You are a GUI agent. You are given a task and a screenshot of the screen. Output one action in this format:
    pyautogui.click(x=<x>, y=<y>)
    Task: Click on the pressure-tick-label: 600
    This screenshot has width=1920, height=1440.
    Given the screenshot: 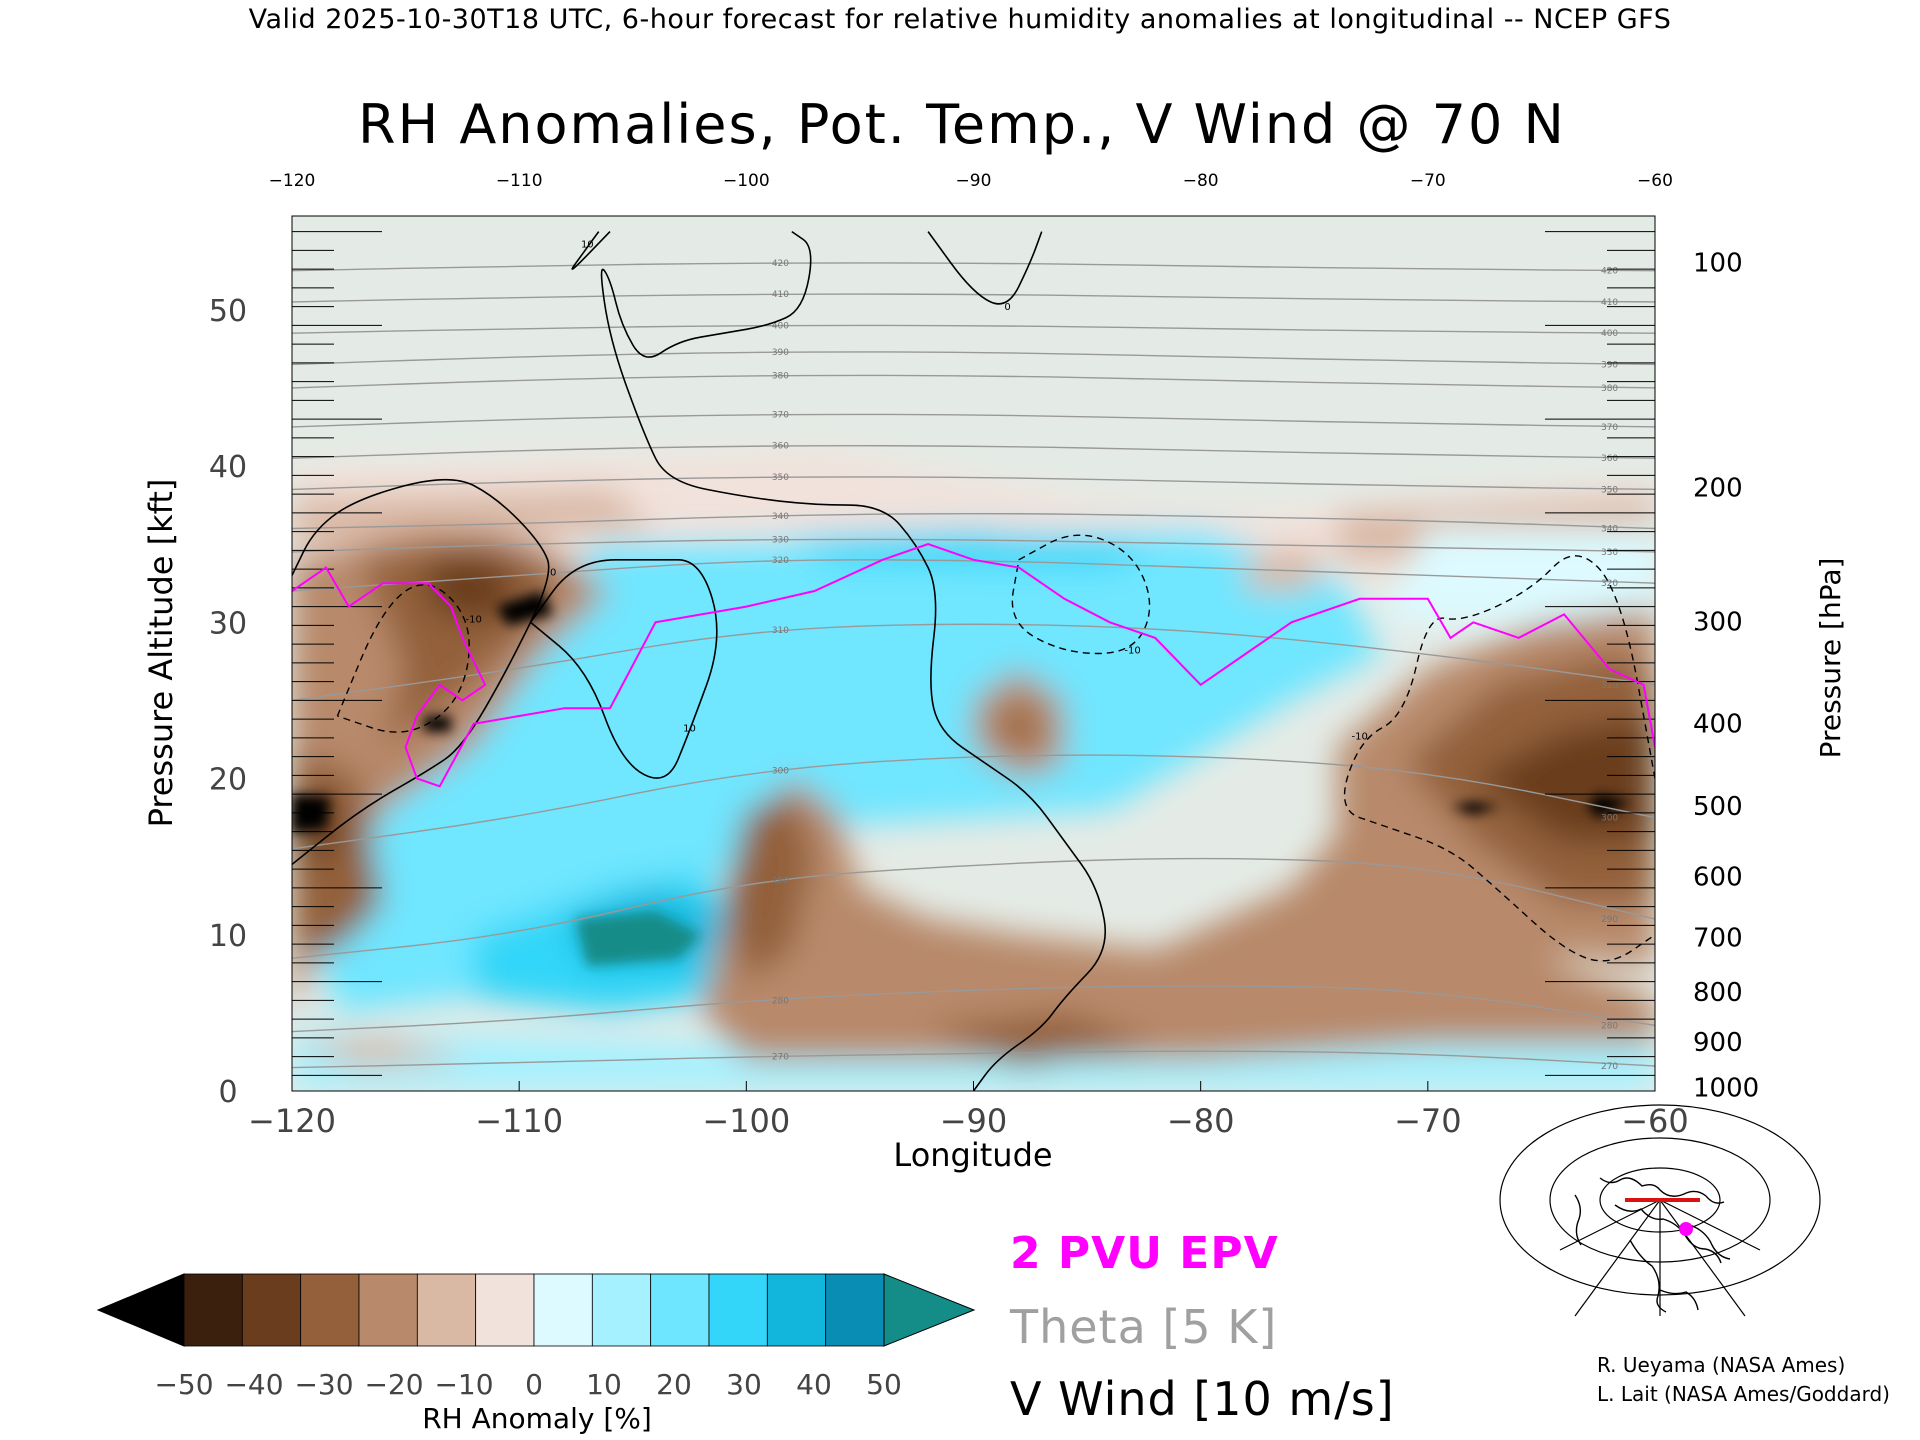 What is the action you would take?
    pyautogui.click(x=1718, y=877)
    